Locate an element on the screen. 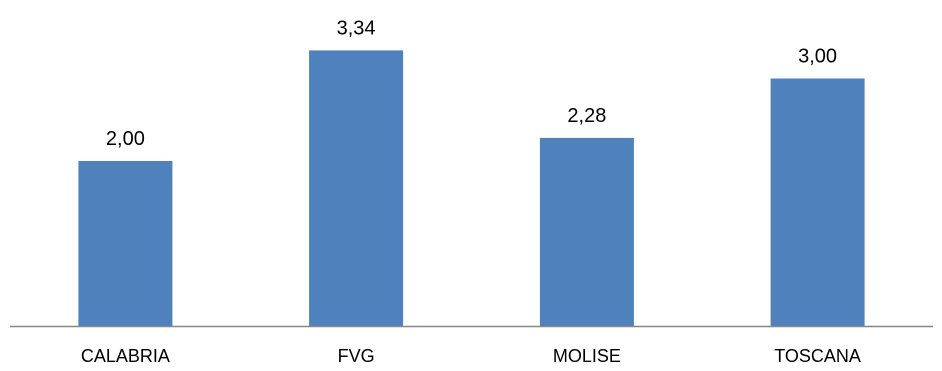 This screenshot has width=942, height=371. value-label-calabria: 2,00 is located at coordinates (125, 139).